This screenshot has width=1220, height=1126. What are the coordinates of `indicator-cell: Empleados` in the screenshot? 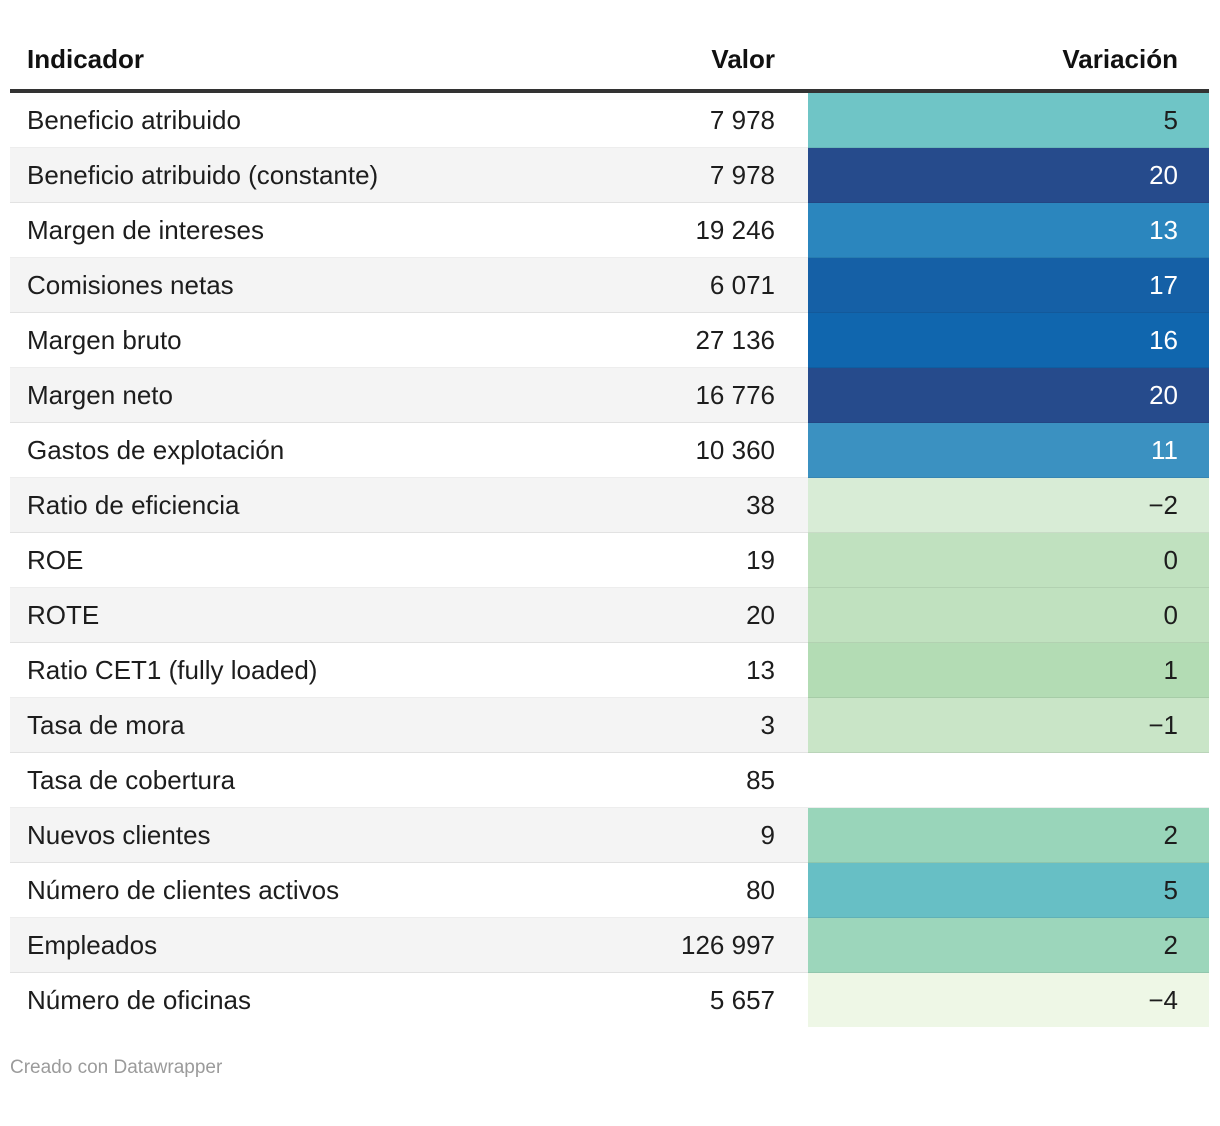 It's located at (205, 945).